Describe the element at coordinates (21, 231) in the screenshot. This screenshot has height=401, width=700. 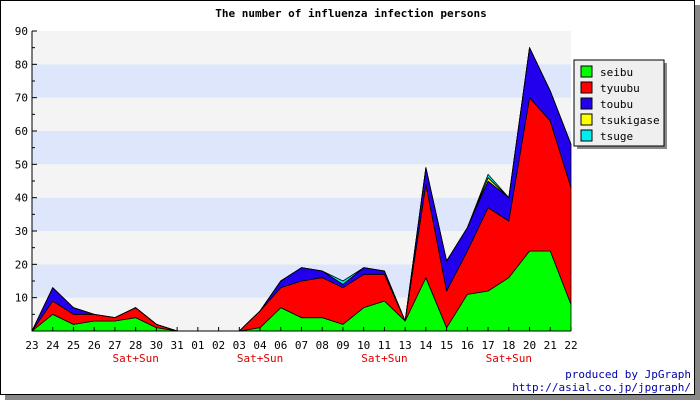
I see `y-tick-label: 30` at that location.